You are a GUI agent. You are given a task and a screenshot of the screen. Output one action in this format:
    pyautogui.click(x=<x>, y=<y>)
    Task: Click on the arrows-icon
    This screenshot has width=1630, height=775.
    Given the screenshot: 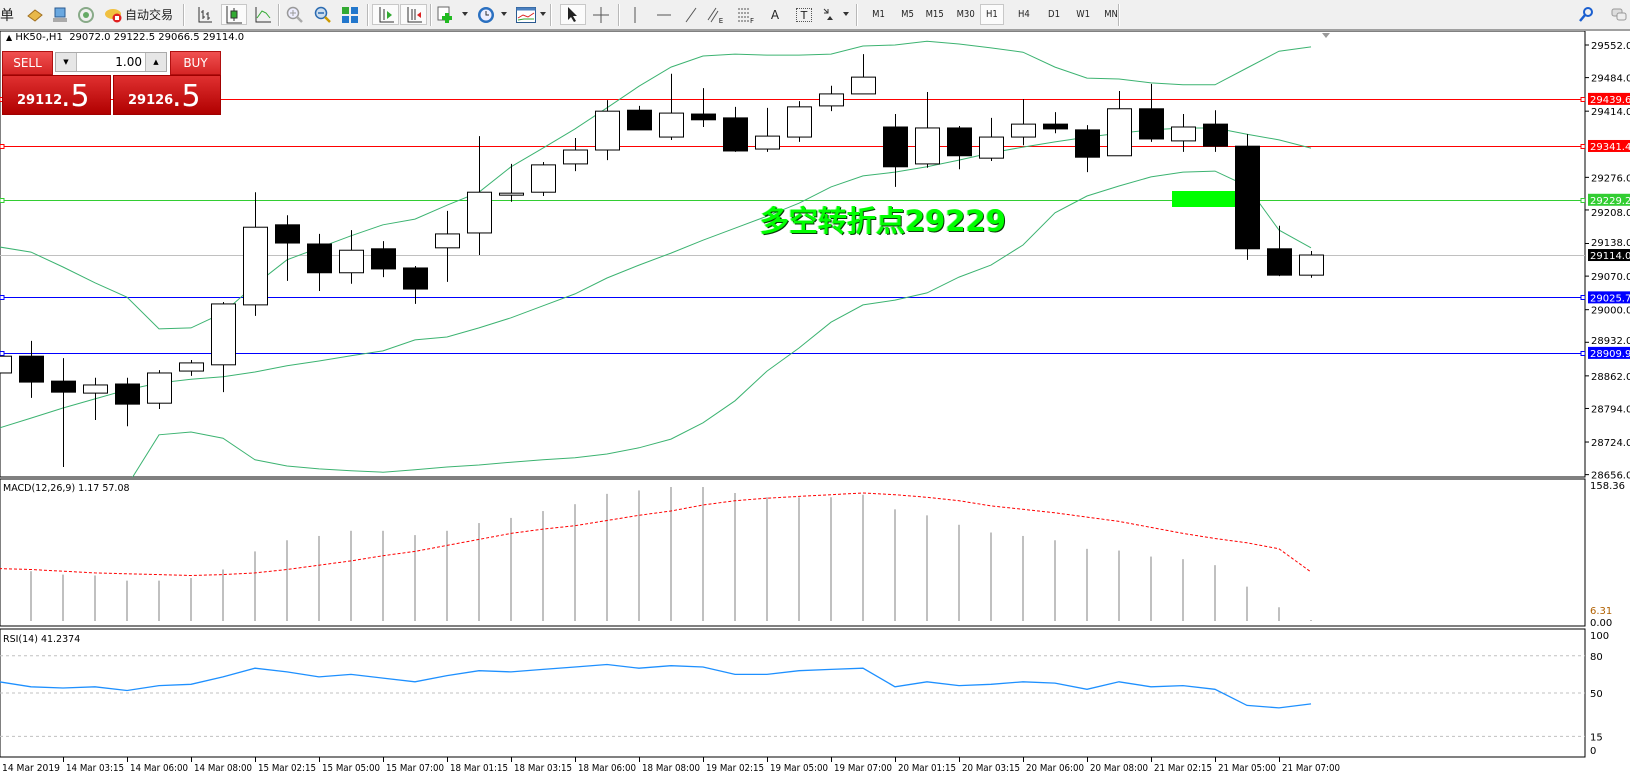 What is the action you would take?
    pyautogui.click(x=828, y=14)
    